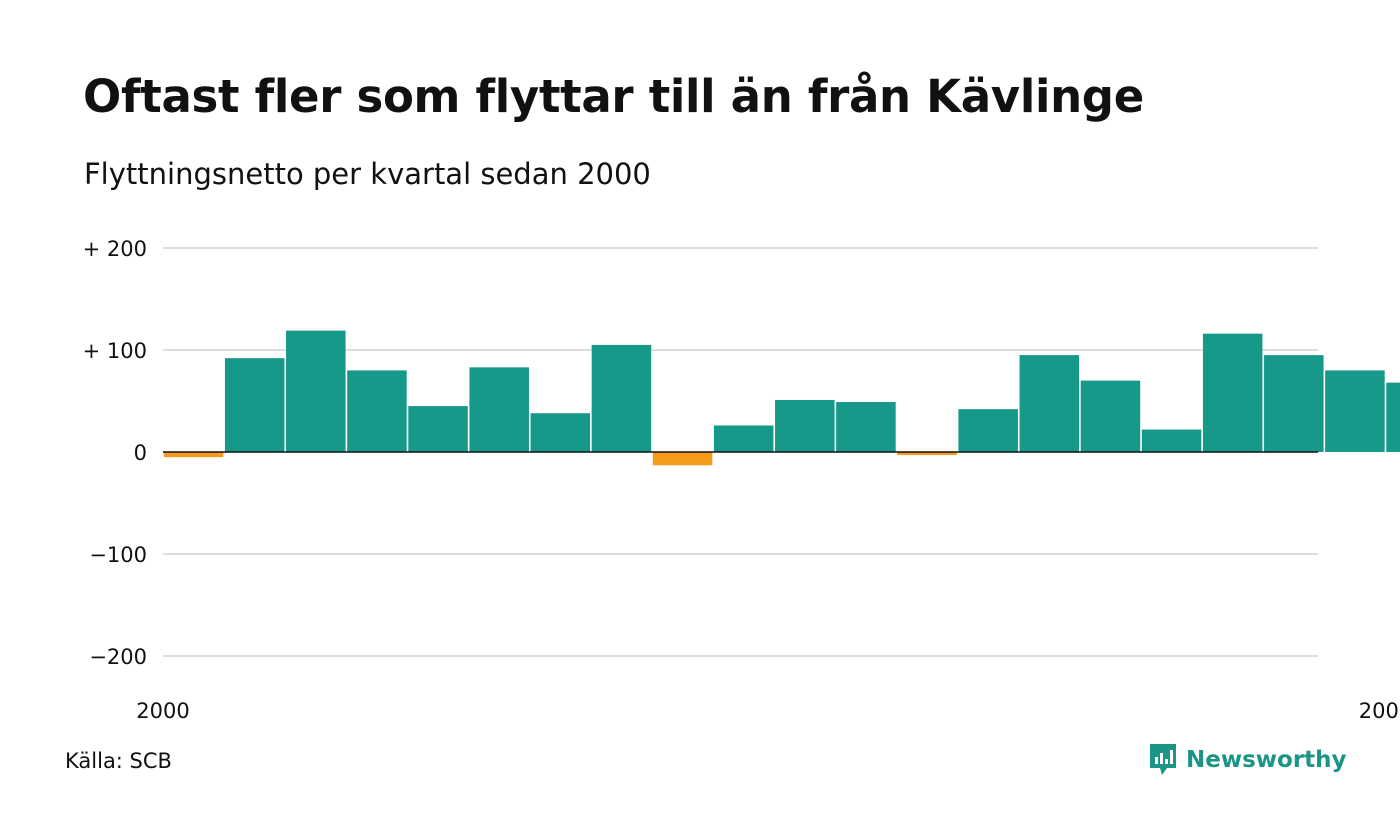 This screenshot has height=840, width=1400. What do you see at coordinates (1379, 711) in the screenshot?
I see `x-tick-label: 2005` at bounding box center [1379, 711].